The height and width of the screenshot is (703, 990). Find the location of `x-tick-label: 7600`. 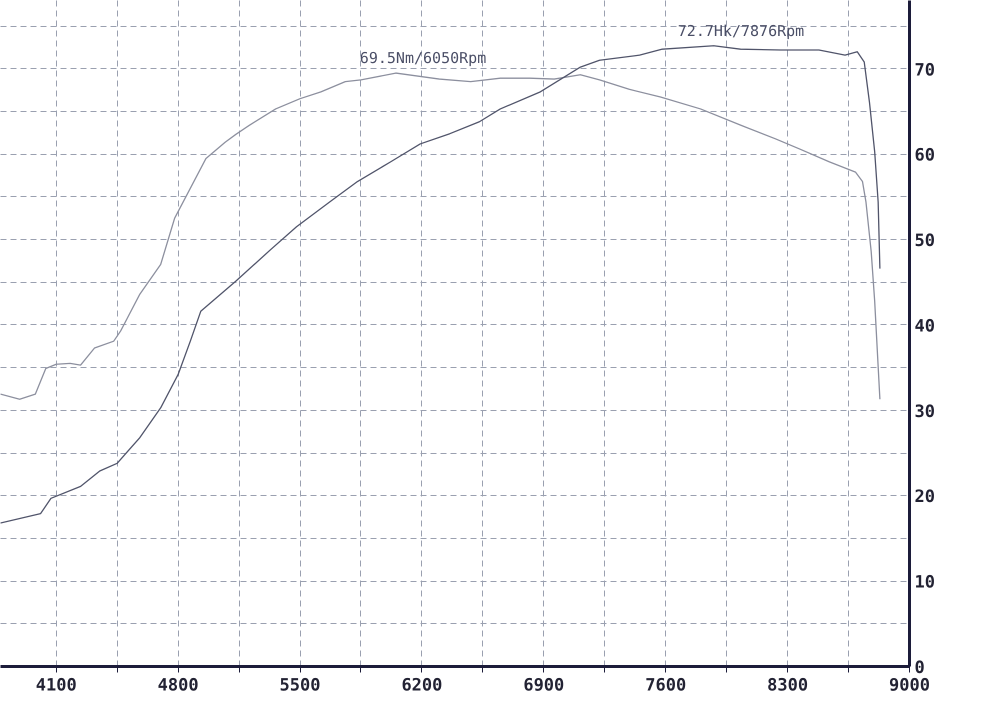

x-tick-label: 7600 is located at coordinates (665, 686).